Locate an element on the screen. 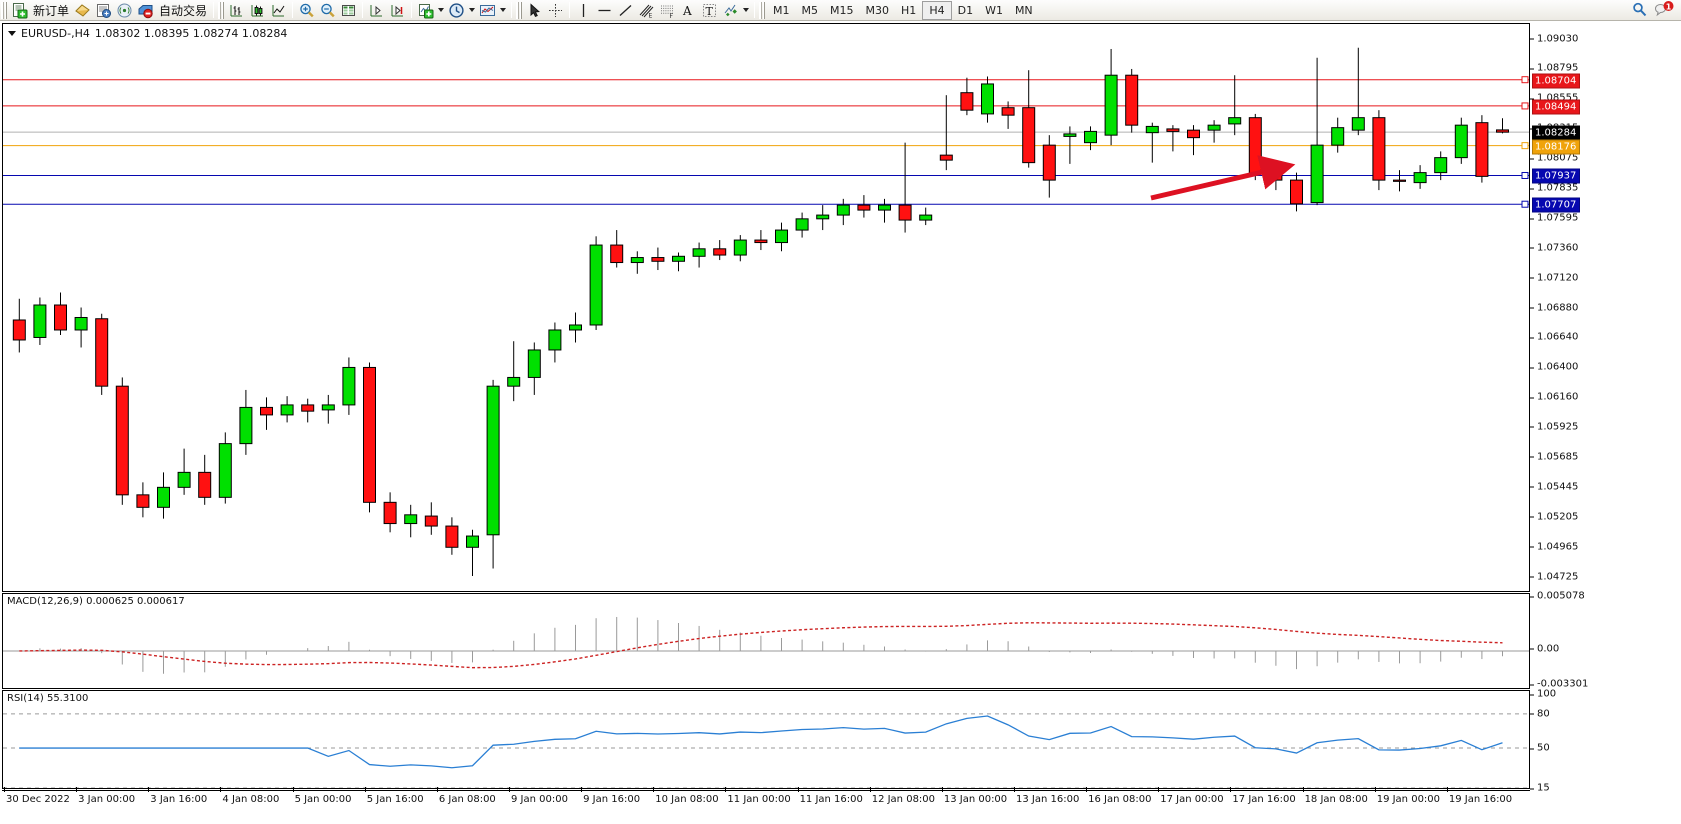 This screenshot has width=1681, height=824. time-label: 5 Jan 16:00 is located at coordinates (395, 799).